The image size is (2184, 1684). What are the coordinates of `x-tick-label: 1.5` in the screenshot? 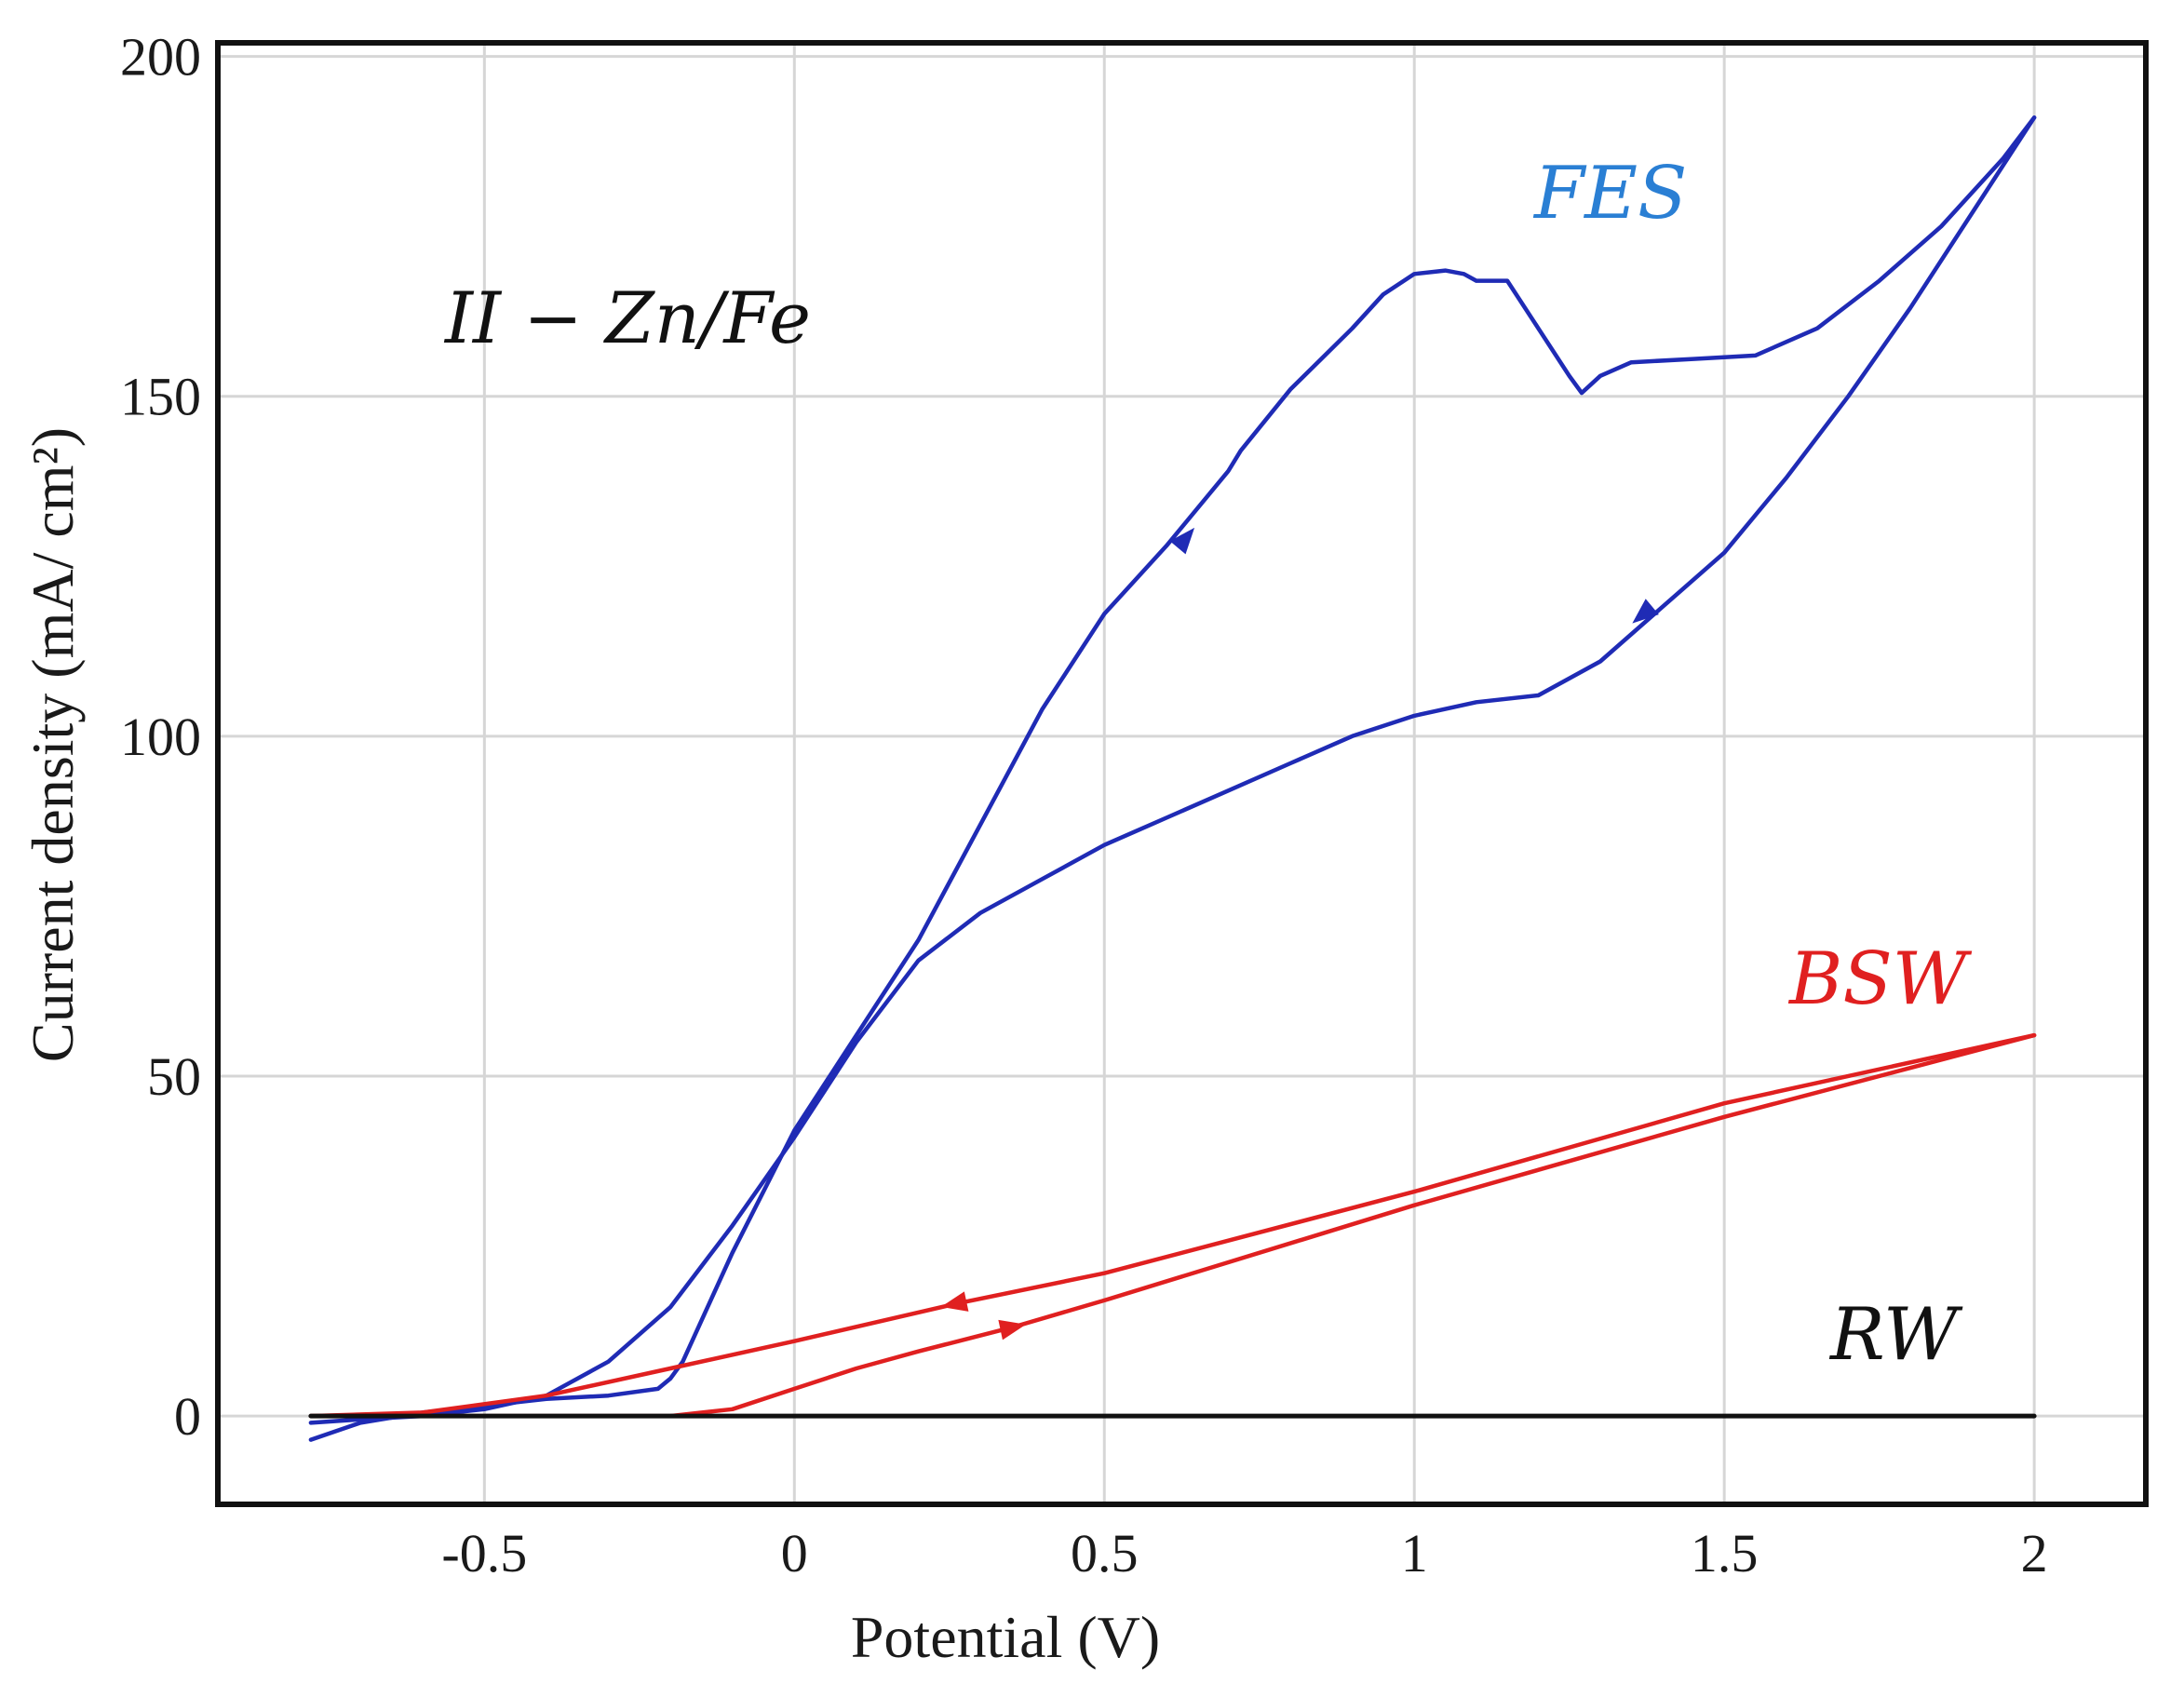 It's located at (1725, 1553).